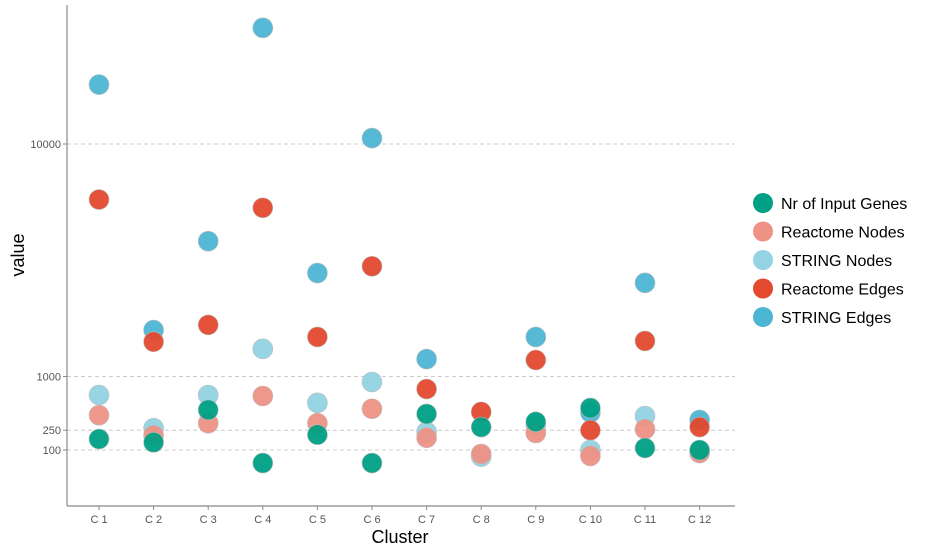 This screenshot has height=548, width=948. I want to click on x-tick-label: C 9, so click(535, 520).